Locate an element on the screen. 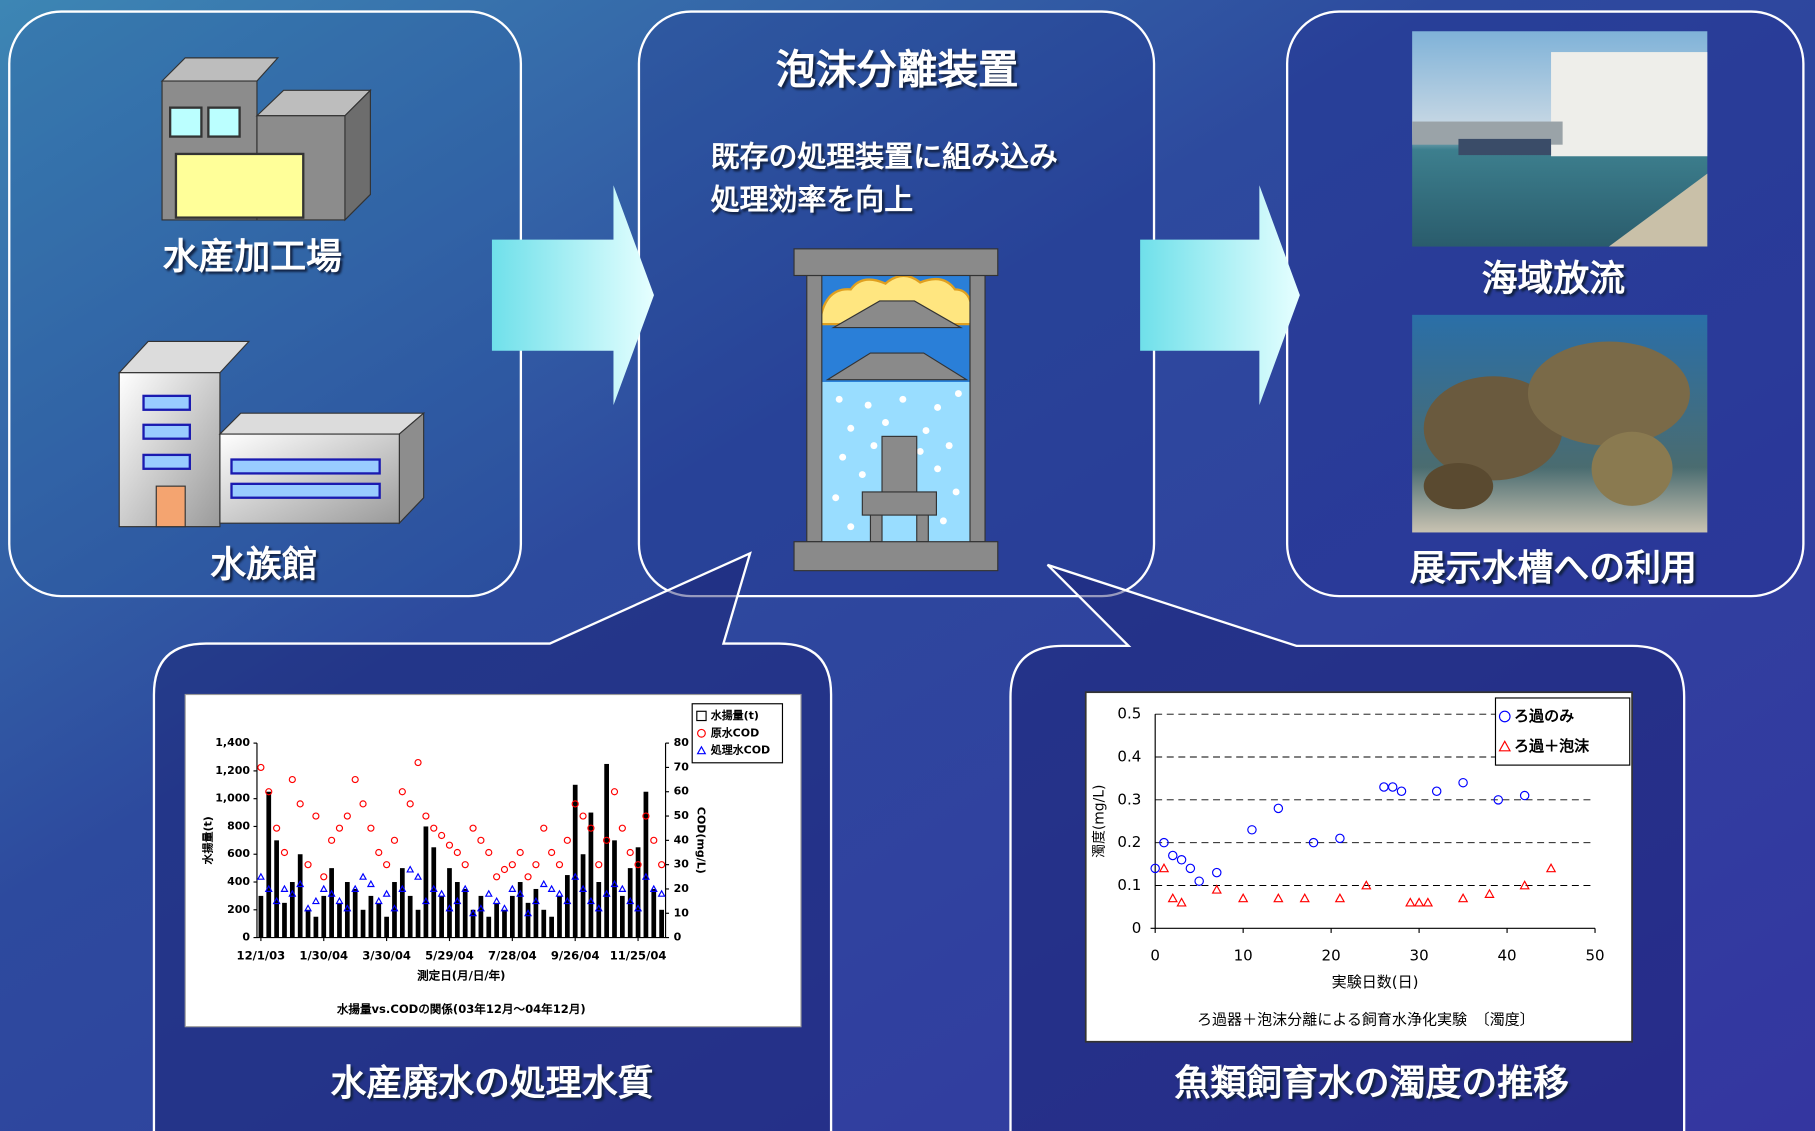 The height and width of the screenshot is (1131, 1815). center-title: 泡沫分離装置 is located at coordinates (897, 69).